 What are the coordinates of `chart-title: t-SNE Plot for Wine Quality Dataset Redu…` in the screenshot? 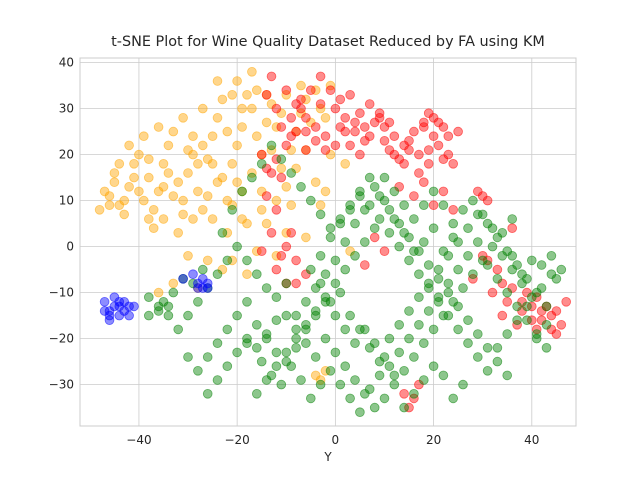 It's located at (328, 42).